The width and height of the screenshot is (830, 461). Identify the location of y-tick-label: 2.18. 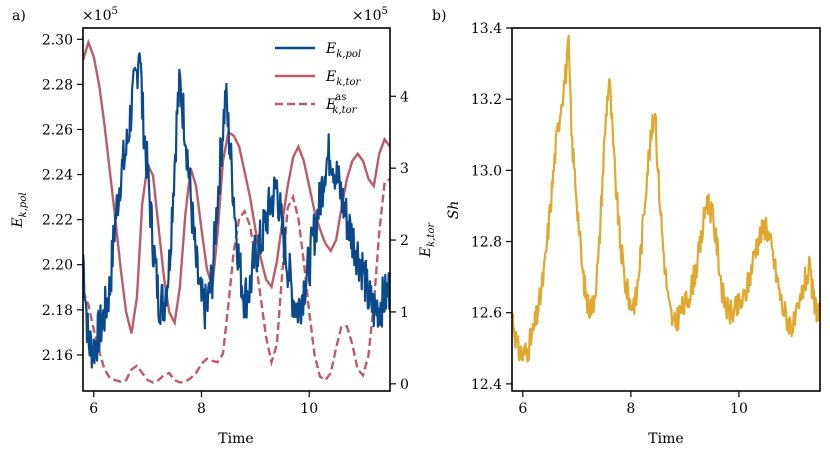
(57, 311).